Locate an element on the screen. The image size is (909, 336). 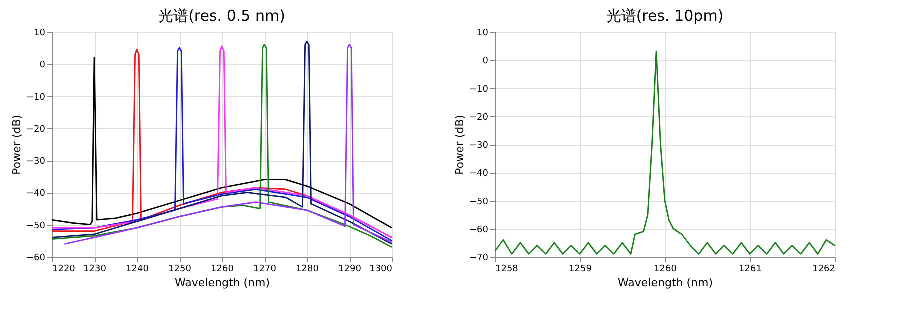
x-tick-label: 1258 is located at coordinates (507, 269).